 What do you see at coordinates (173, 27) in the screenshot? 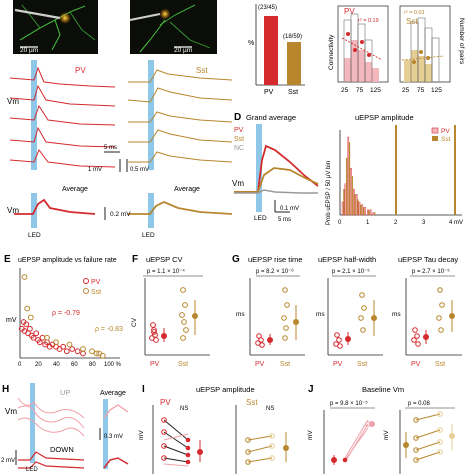
I see `micrograph-sst: 20 µm` at bounding box center [173, 27].